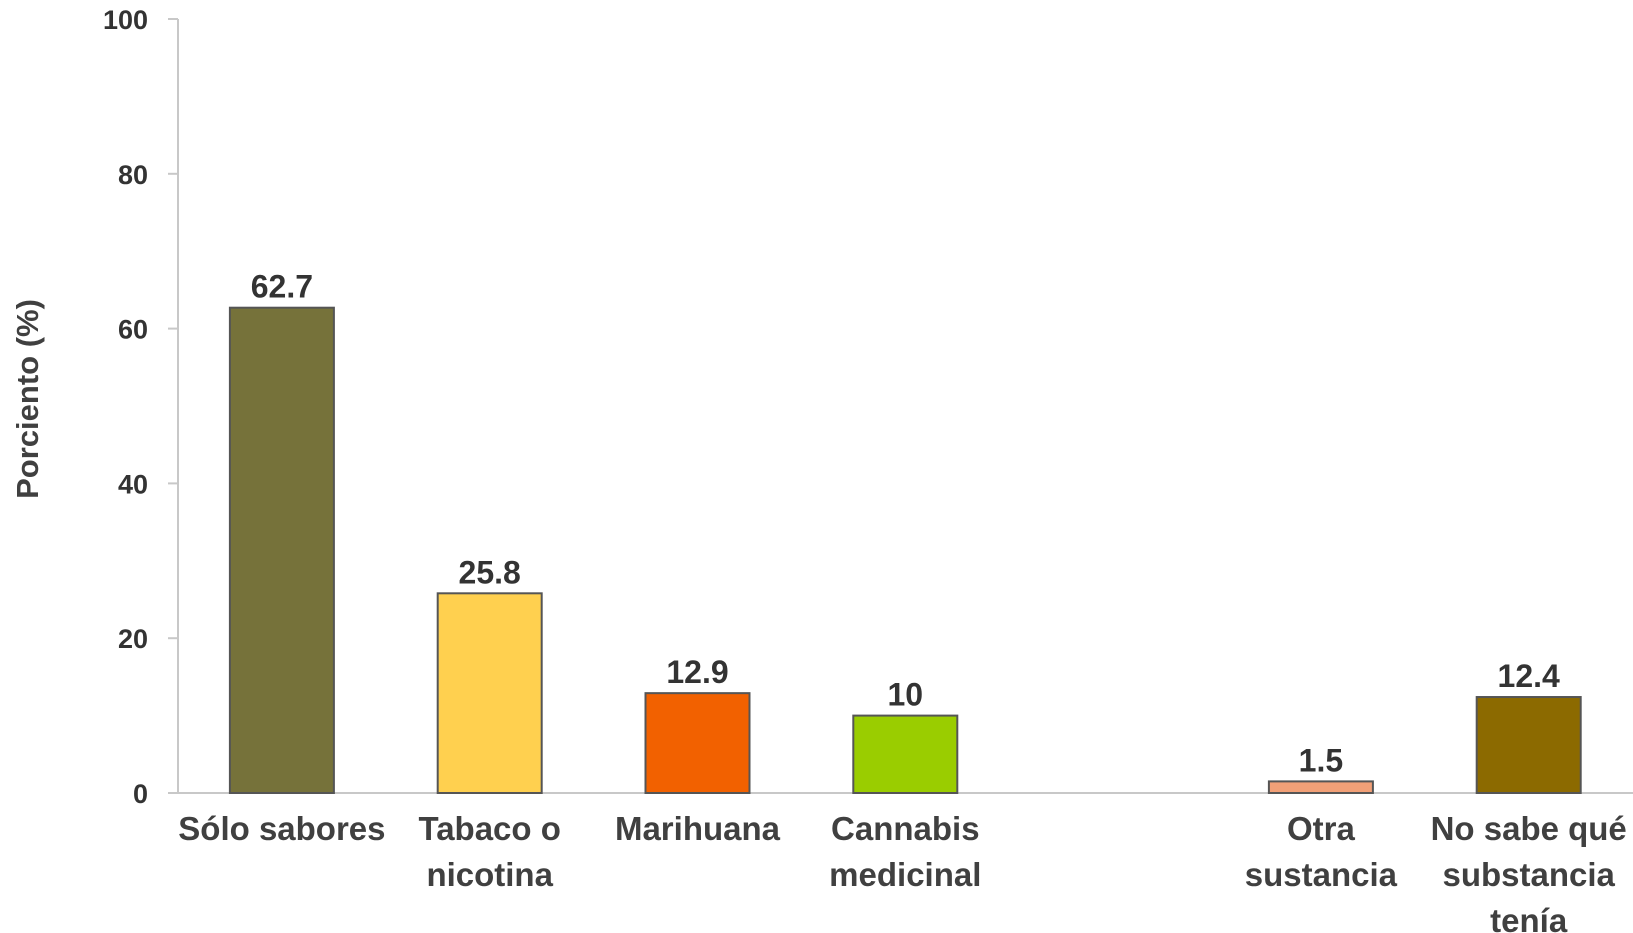 The height and width of the screenshot is (933, 1633). Describe the element at coordinates (133, 639) in the screenshot. I see `y-tick-label: 20` at that location.